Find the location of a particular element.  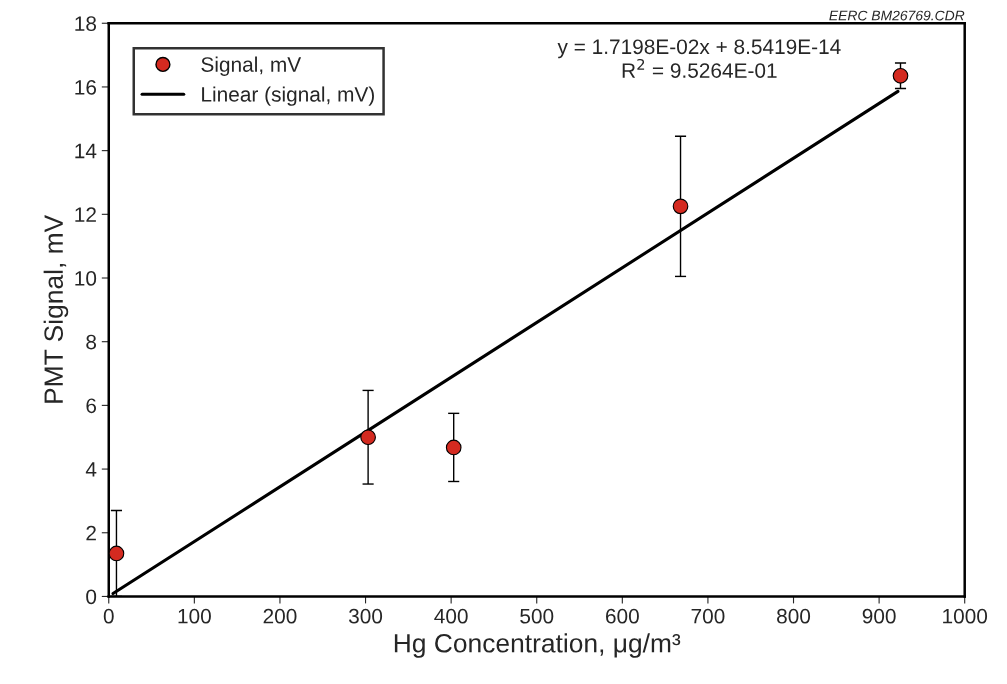

y-tick-label: 0 is located at coordinates (91, 597).